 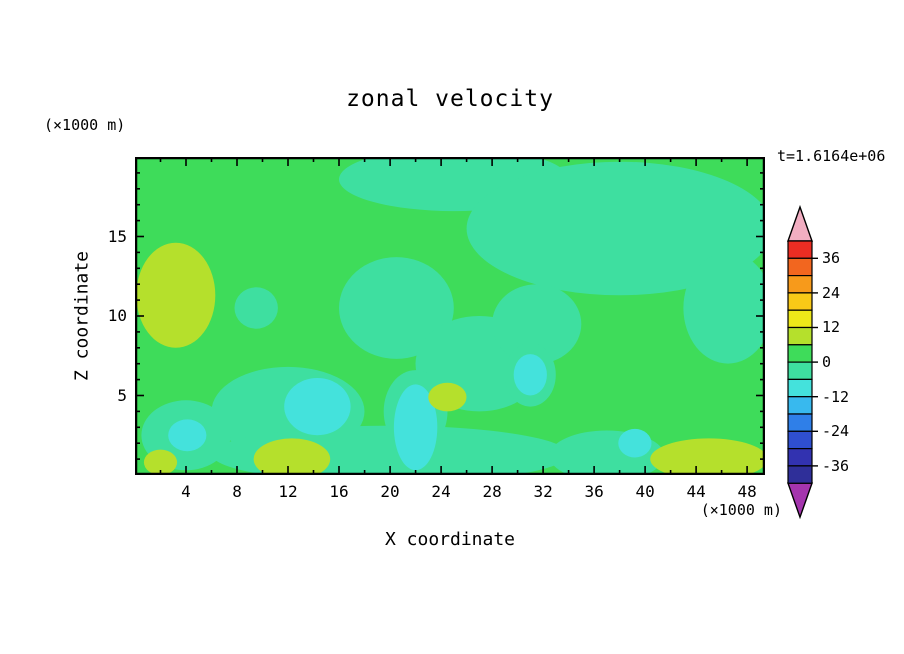 What do you see at coordinates (117, 236) in the screenshot?
I see `z-tick-label: 15` at bounding box center [117, 236].